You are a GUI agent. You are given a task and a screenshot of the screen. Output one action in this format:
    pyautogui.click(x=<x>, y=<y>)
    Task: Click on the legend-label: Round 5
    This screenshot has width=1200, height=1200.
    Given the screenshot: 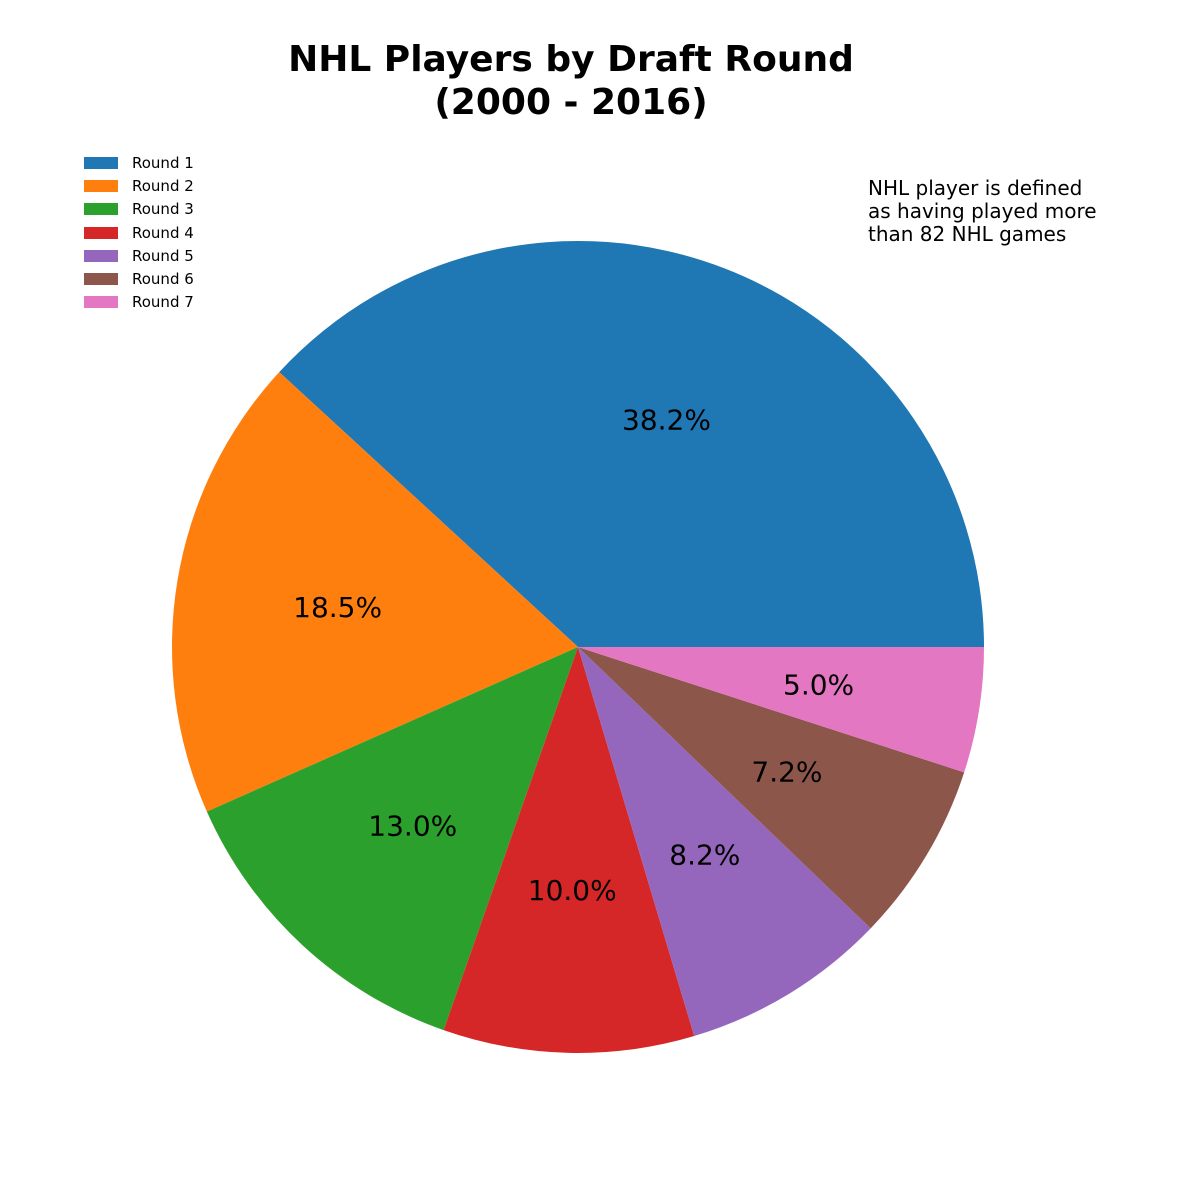 What is the action you would take?
    pyautogui.click(x=163, y=255)
    